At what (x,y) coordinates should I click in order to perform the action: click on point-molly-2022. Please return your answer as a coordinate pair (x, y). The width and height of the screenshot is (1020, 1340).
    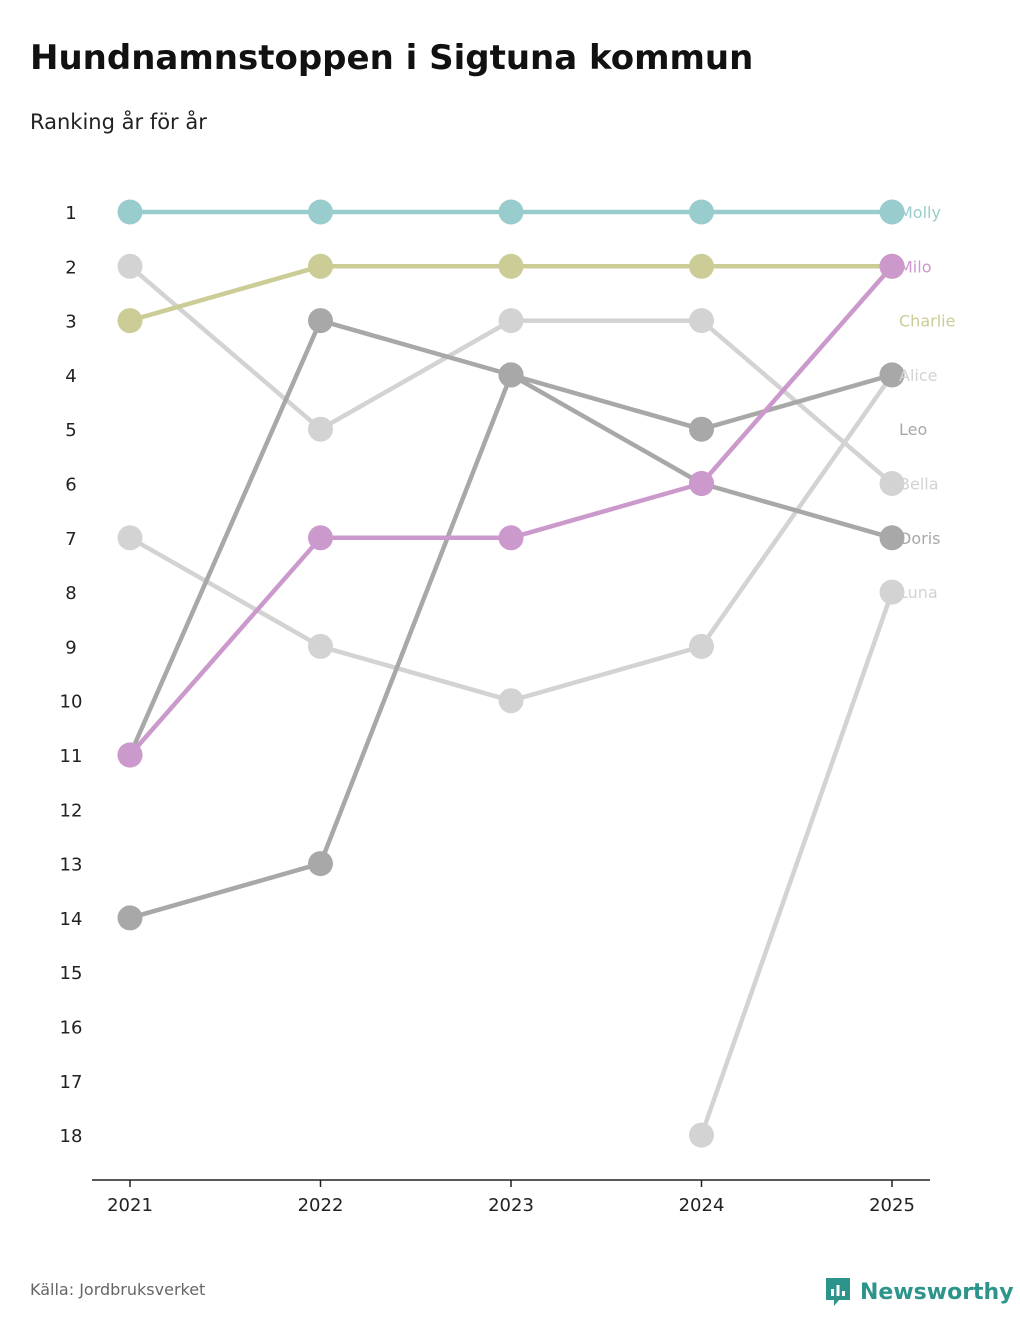
    Looking at the image, I should click on (320, 212).